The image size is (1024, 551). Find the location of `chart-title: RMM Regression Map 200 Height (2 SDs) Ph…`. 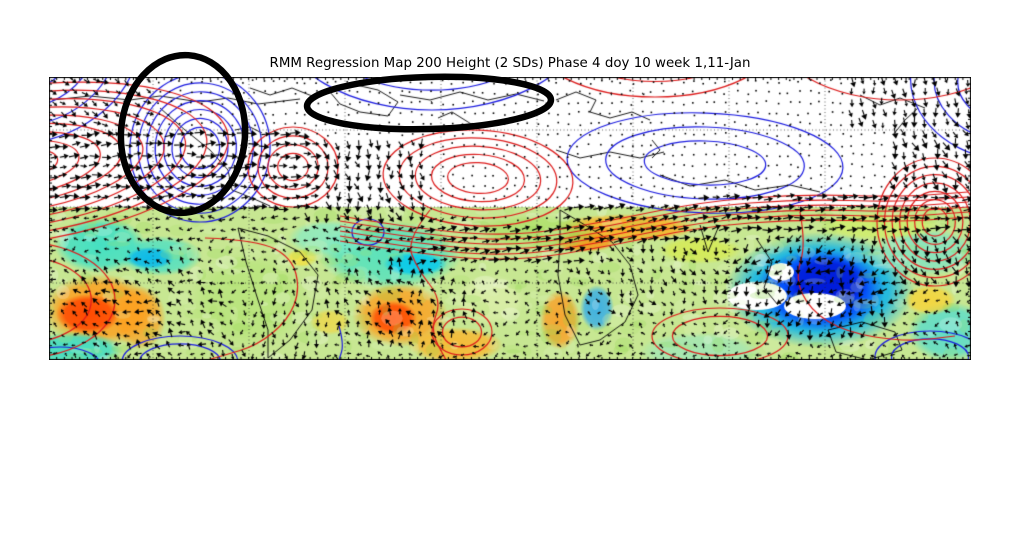

chart-title: RMM Regression Map 200 Height (2 SDs) Ph… is located at coordinates (510, 63).